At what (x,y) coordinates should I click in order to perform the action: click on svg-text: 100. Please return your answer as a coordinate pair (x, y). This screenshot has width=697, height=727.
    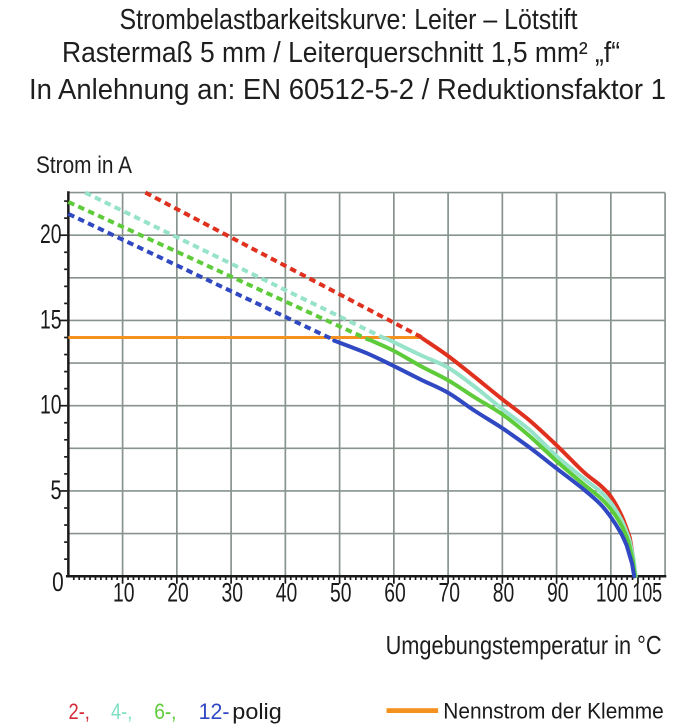
    Looking at the image, I should click on (612, 593).